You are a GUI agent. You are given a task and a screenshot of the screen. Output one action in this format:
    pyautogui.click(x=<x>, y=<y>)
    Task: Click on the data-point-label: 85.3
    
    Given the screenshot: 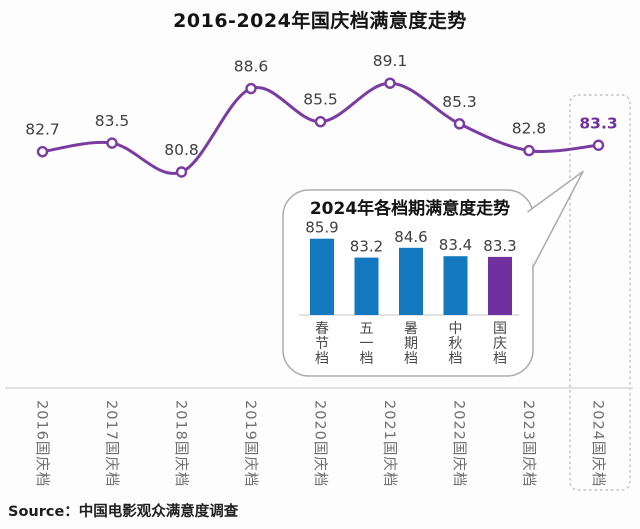 What is the action you would take?
    pyautogui.click(x=459, y=102)
    